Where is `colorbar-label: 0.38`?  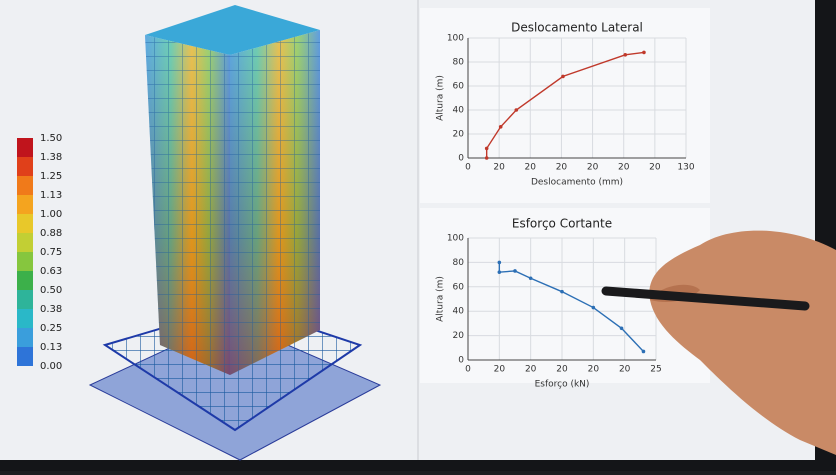 colorbar-label: 0.38 is located at coordinates (51, 309).